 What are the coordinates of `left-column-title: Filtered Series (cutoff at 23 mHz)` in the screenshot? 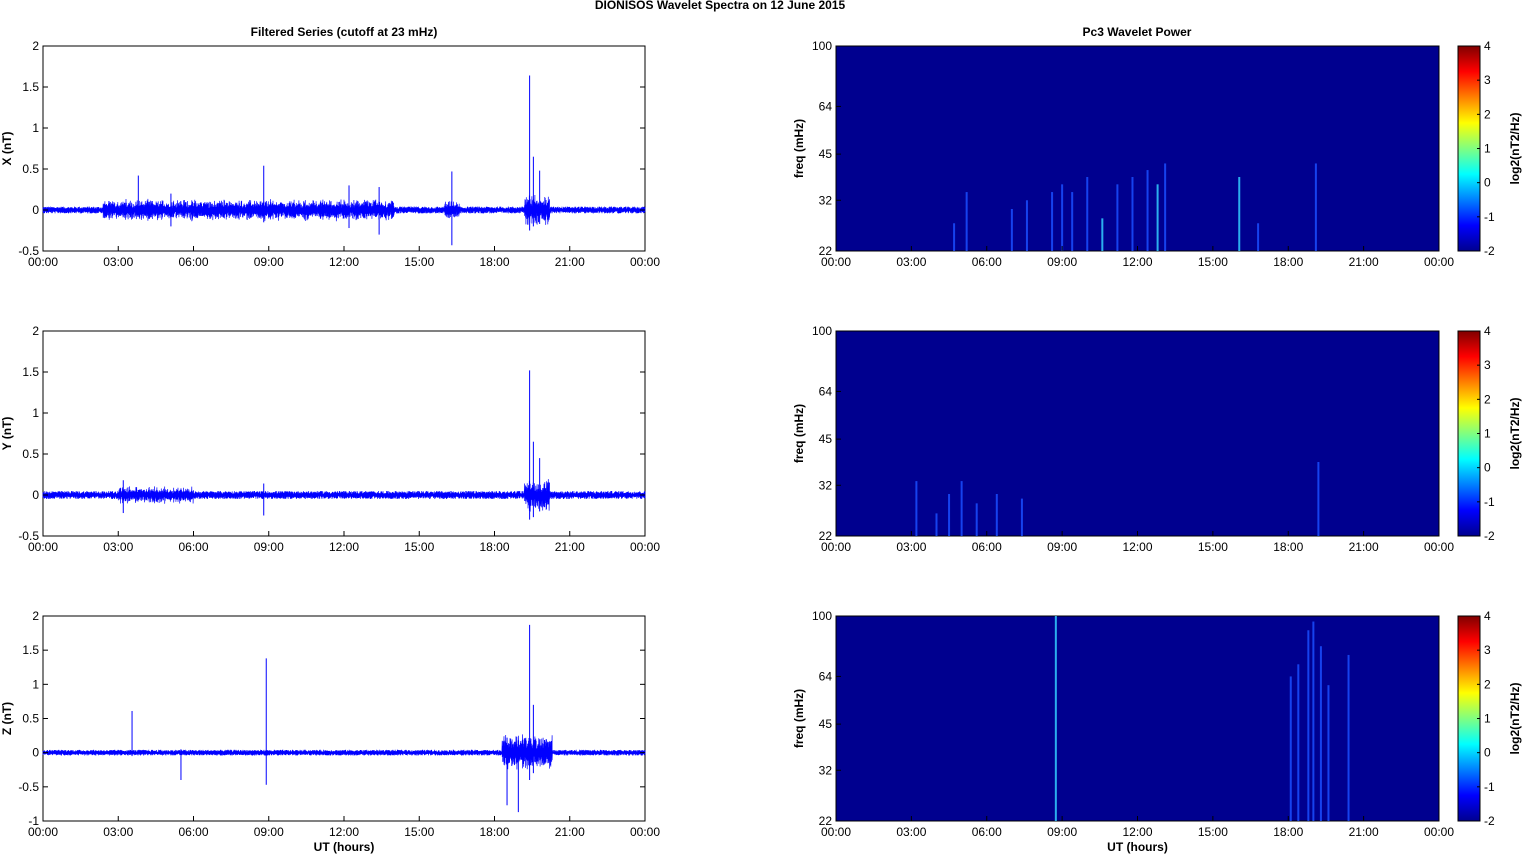 It's located at (344, 32).